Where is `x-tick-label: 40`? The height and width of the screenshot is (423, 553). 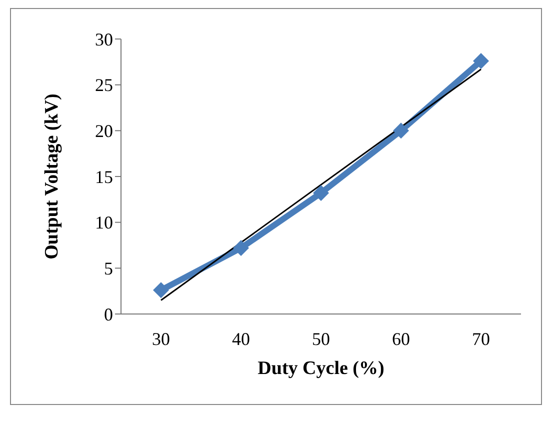 x-tick-label: 40 is located at coordinates (241, 338).